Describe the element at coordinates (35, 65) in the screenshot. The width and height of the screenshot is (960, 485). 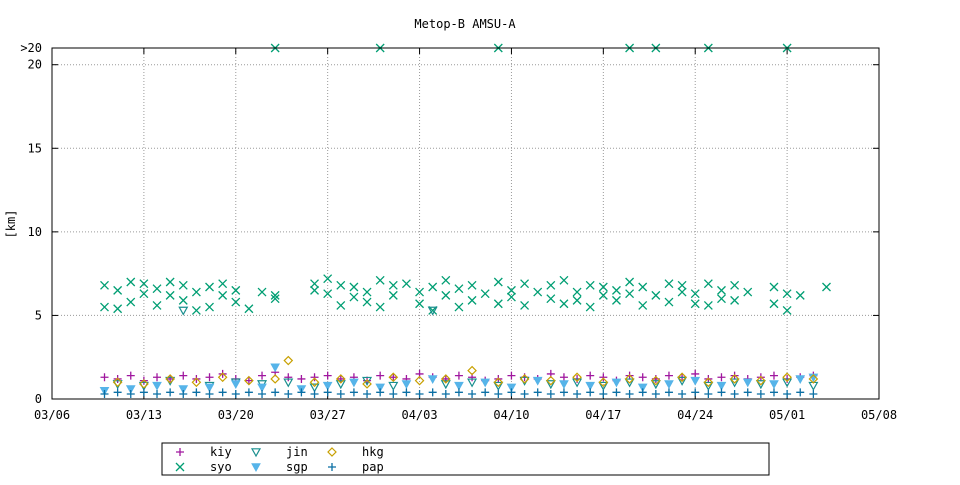
I see `y-tick-label: 20` at that location.